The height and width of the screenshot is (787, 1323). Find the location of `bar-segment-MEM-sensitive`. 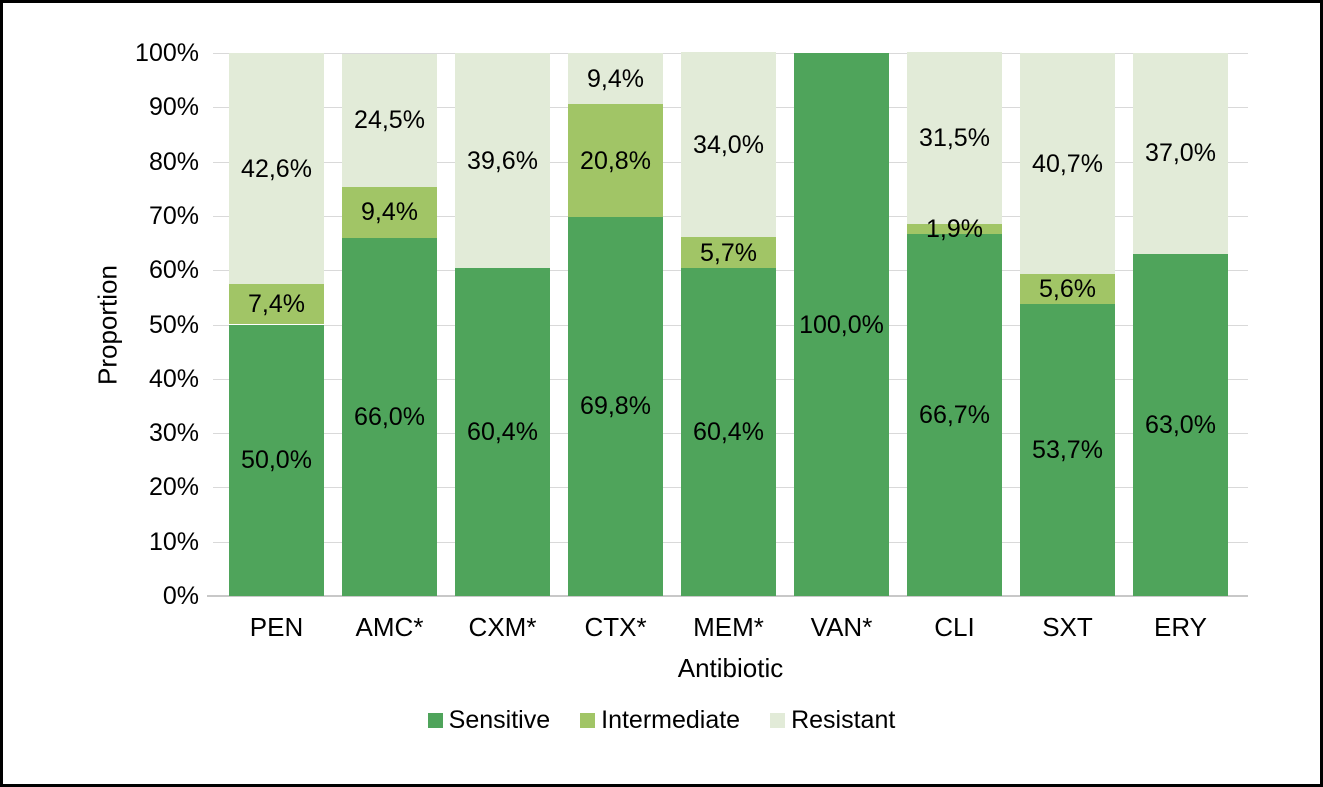

bar-segment-MEM-sensitive is located at coordinates (728, 432).